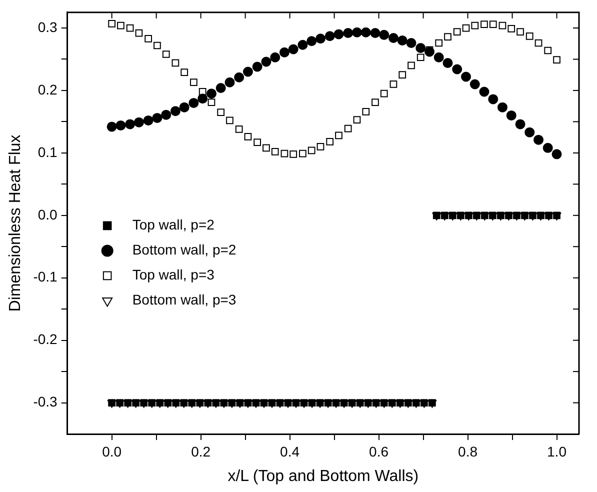 The height and width of the screenshot is (492, 597). I want to click on y-tick-label: 0.3, so click(48, 26).